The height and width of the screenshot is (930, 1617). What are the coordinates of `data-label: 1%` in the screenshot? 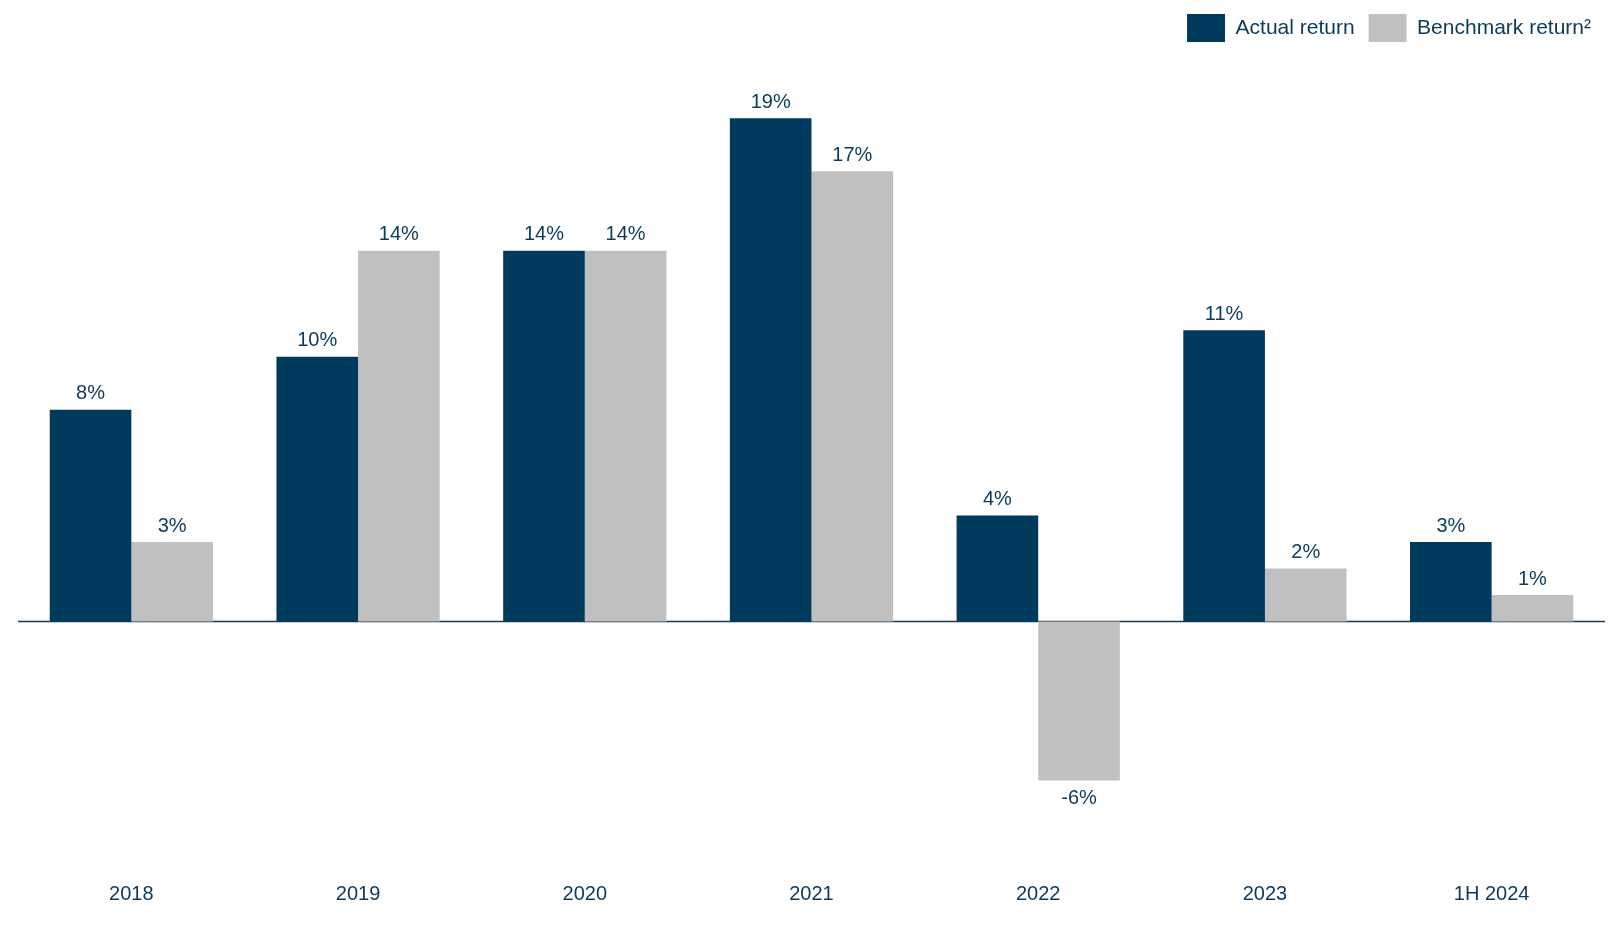 It's located at (1533, 577).